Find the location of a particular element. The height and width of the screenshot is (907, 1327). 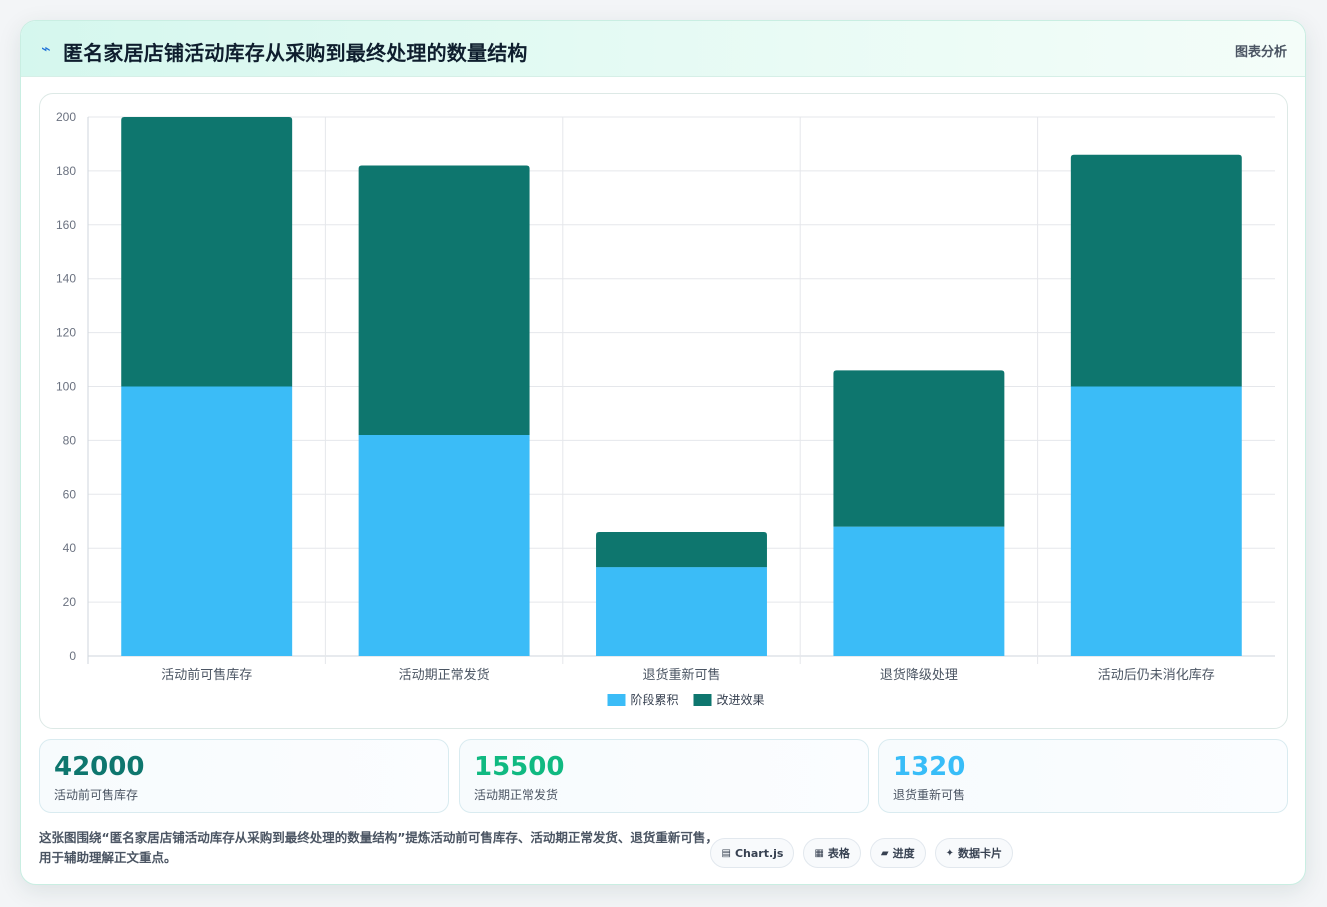

y-tick-label: 140 is located at coordinates (66, 279).